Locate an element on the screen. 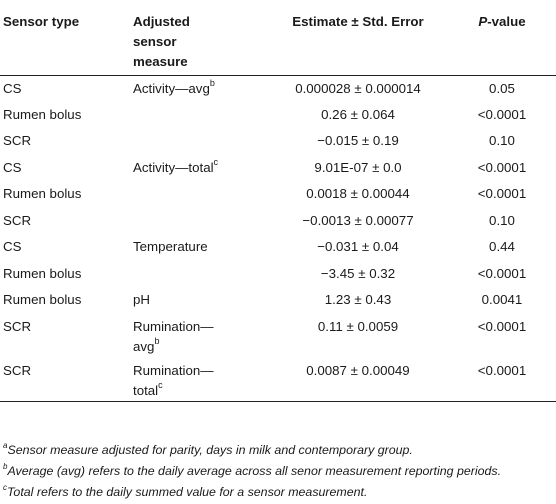  table-row: SCR Rumination— avgb 0.11 ± 0.0059 <0.0001 is located at coordinates (278, 336).